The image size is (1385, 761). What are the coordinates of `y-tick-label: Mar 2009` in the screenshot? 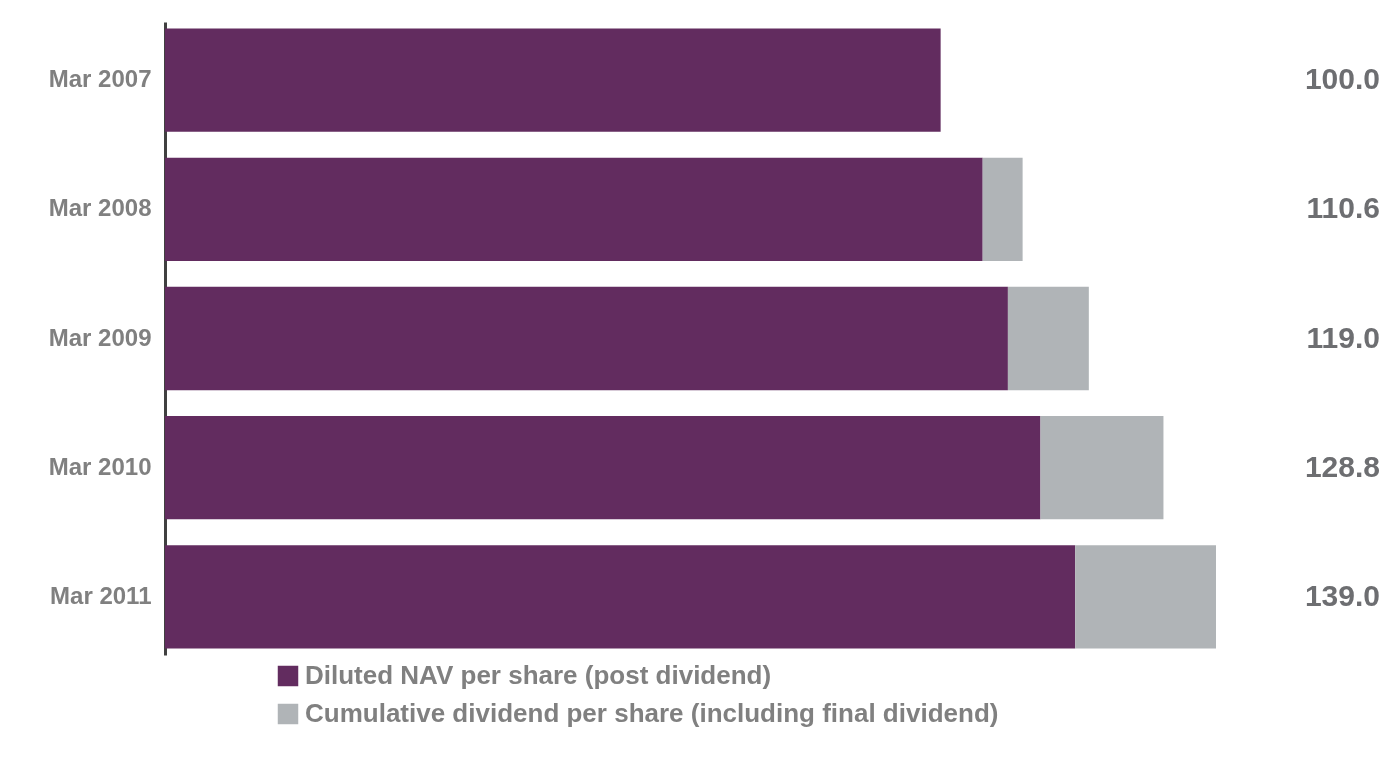 It's located at (100, 337).